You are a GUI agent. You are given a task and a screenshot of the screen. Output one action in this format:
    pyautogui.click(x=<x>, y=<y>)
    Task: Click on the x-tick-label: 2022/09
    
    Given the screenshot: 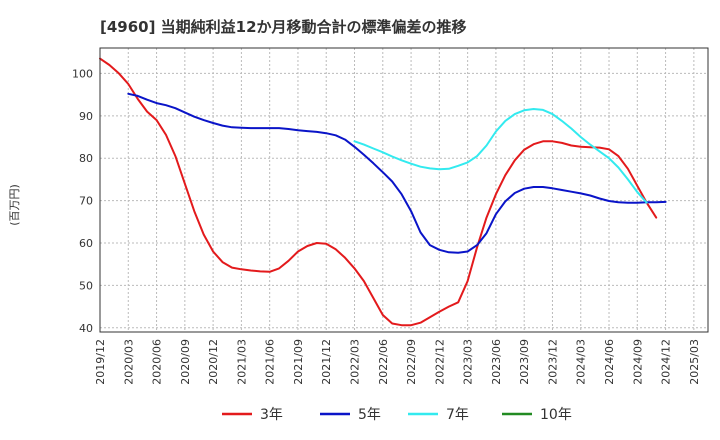 What is the action you would take?
    pyautogui.click(x=411, y=362)
    